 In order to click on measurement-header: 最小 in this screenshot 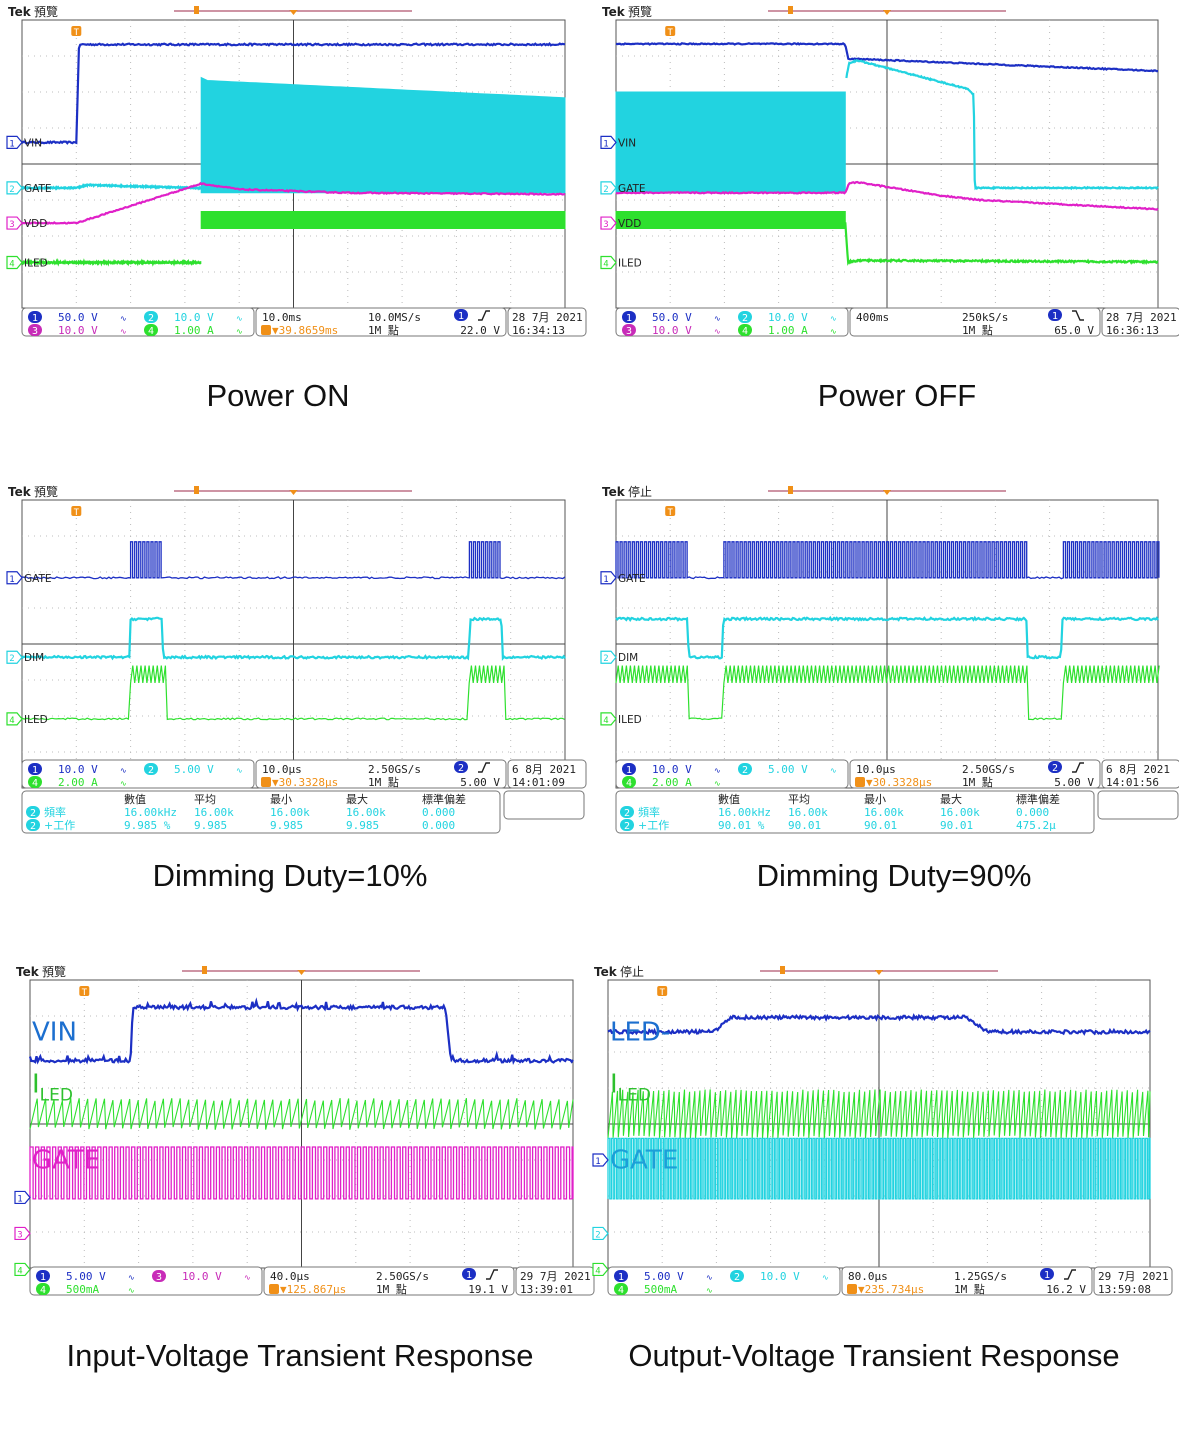, I will do `click(875, 799)`.